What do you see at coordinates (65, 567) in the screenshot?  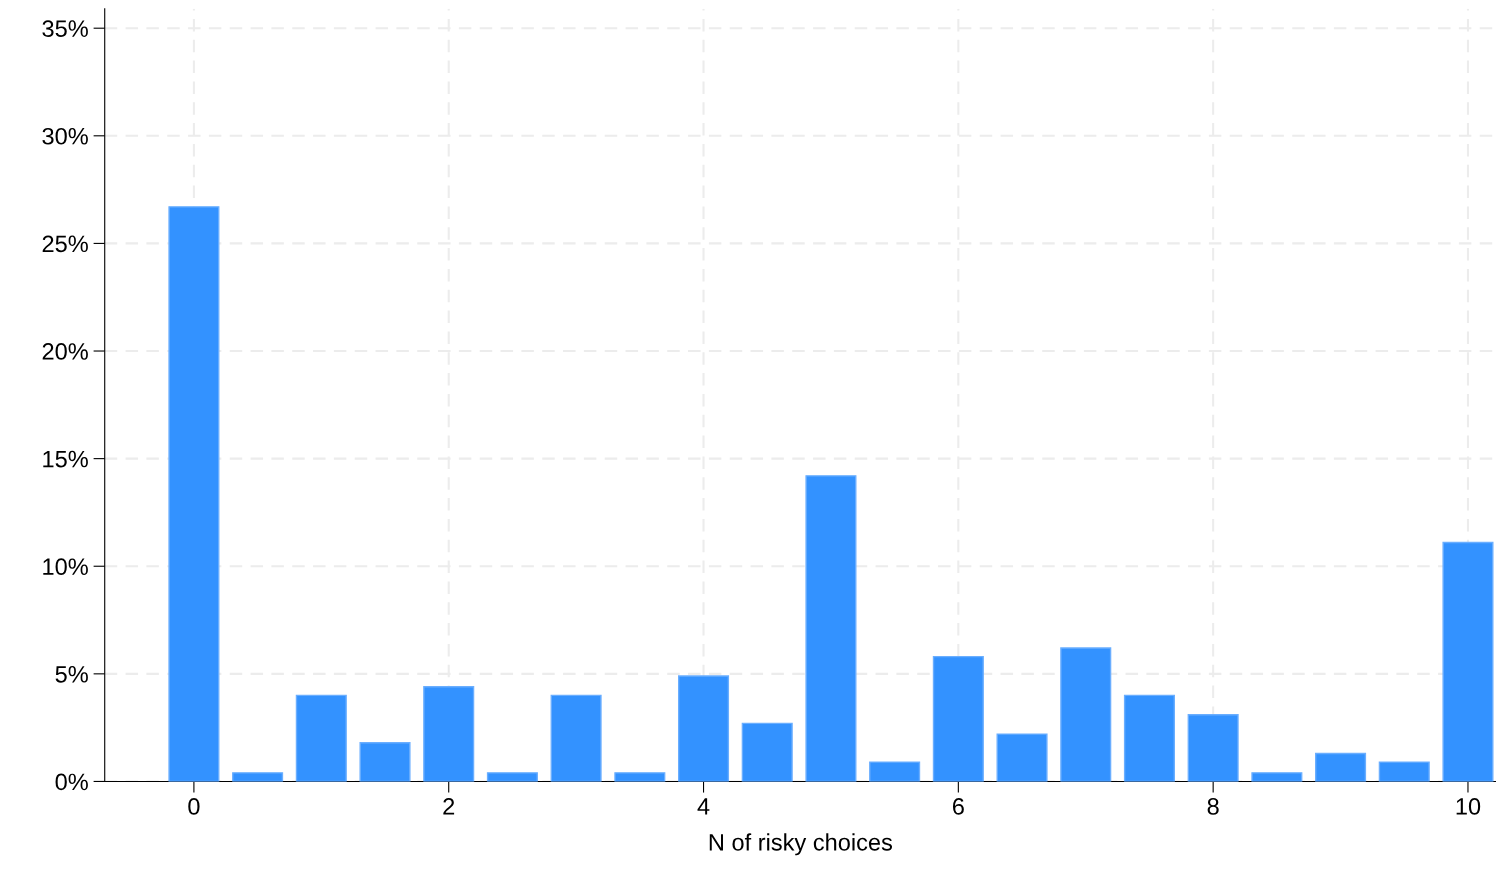 I see `y-tick-label: 10%` at bounding box center [65, 567].